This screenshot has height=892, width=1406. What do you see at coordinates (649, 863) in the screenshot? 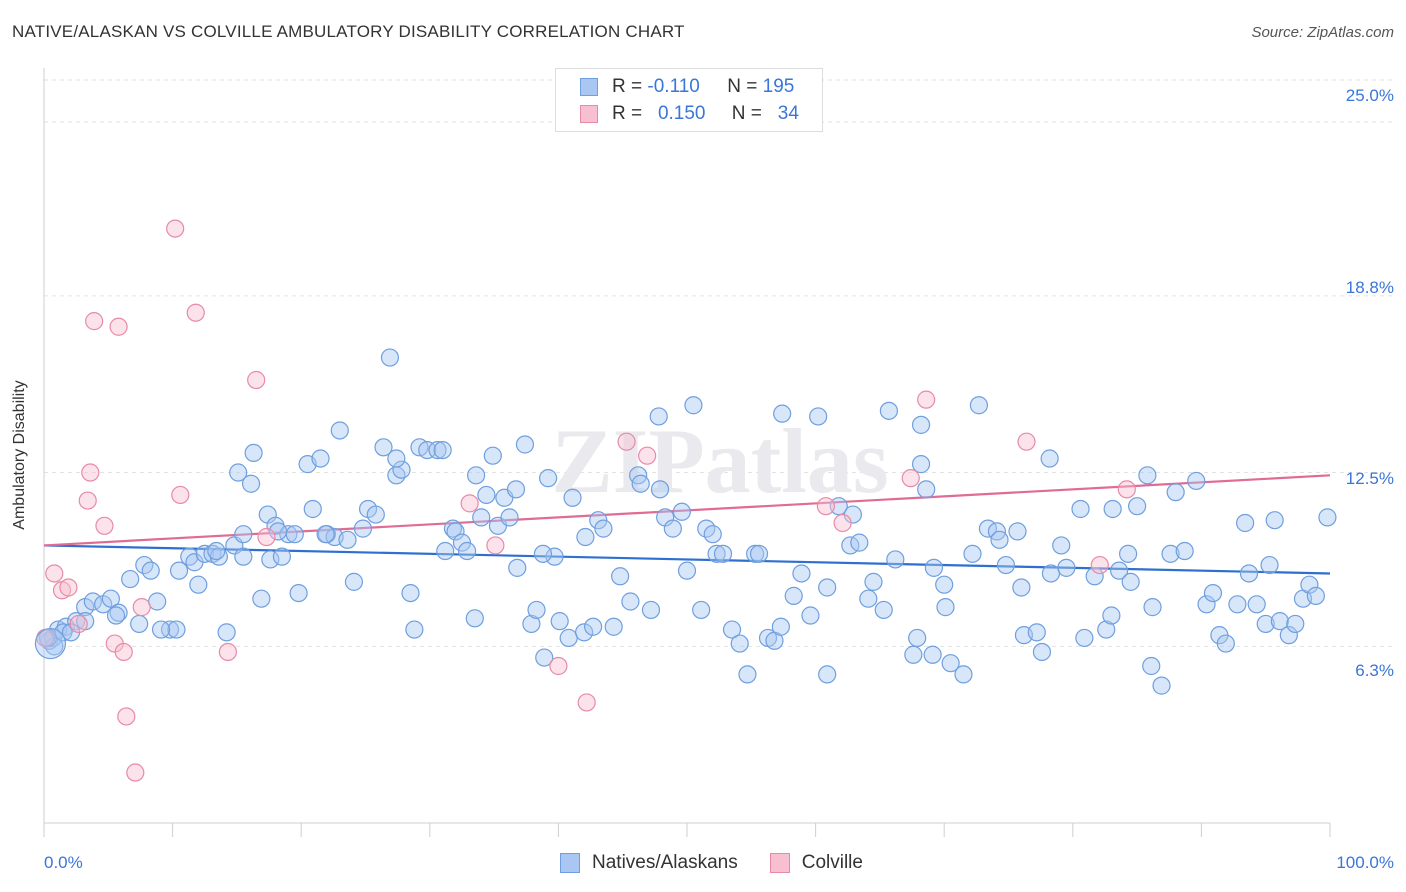
I see `series-legend-natives: Natives/Alaskans` at bounding box center [649, 863].